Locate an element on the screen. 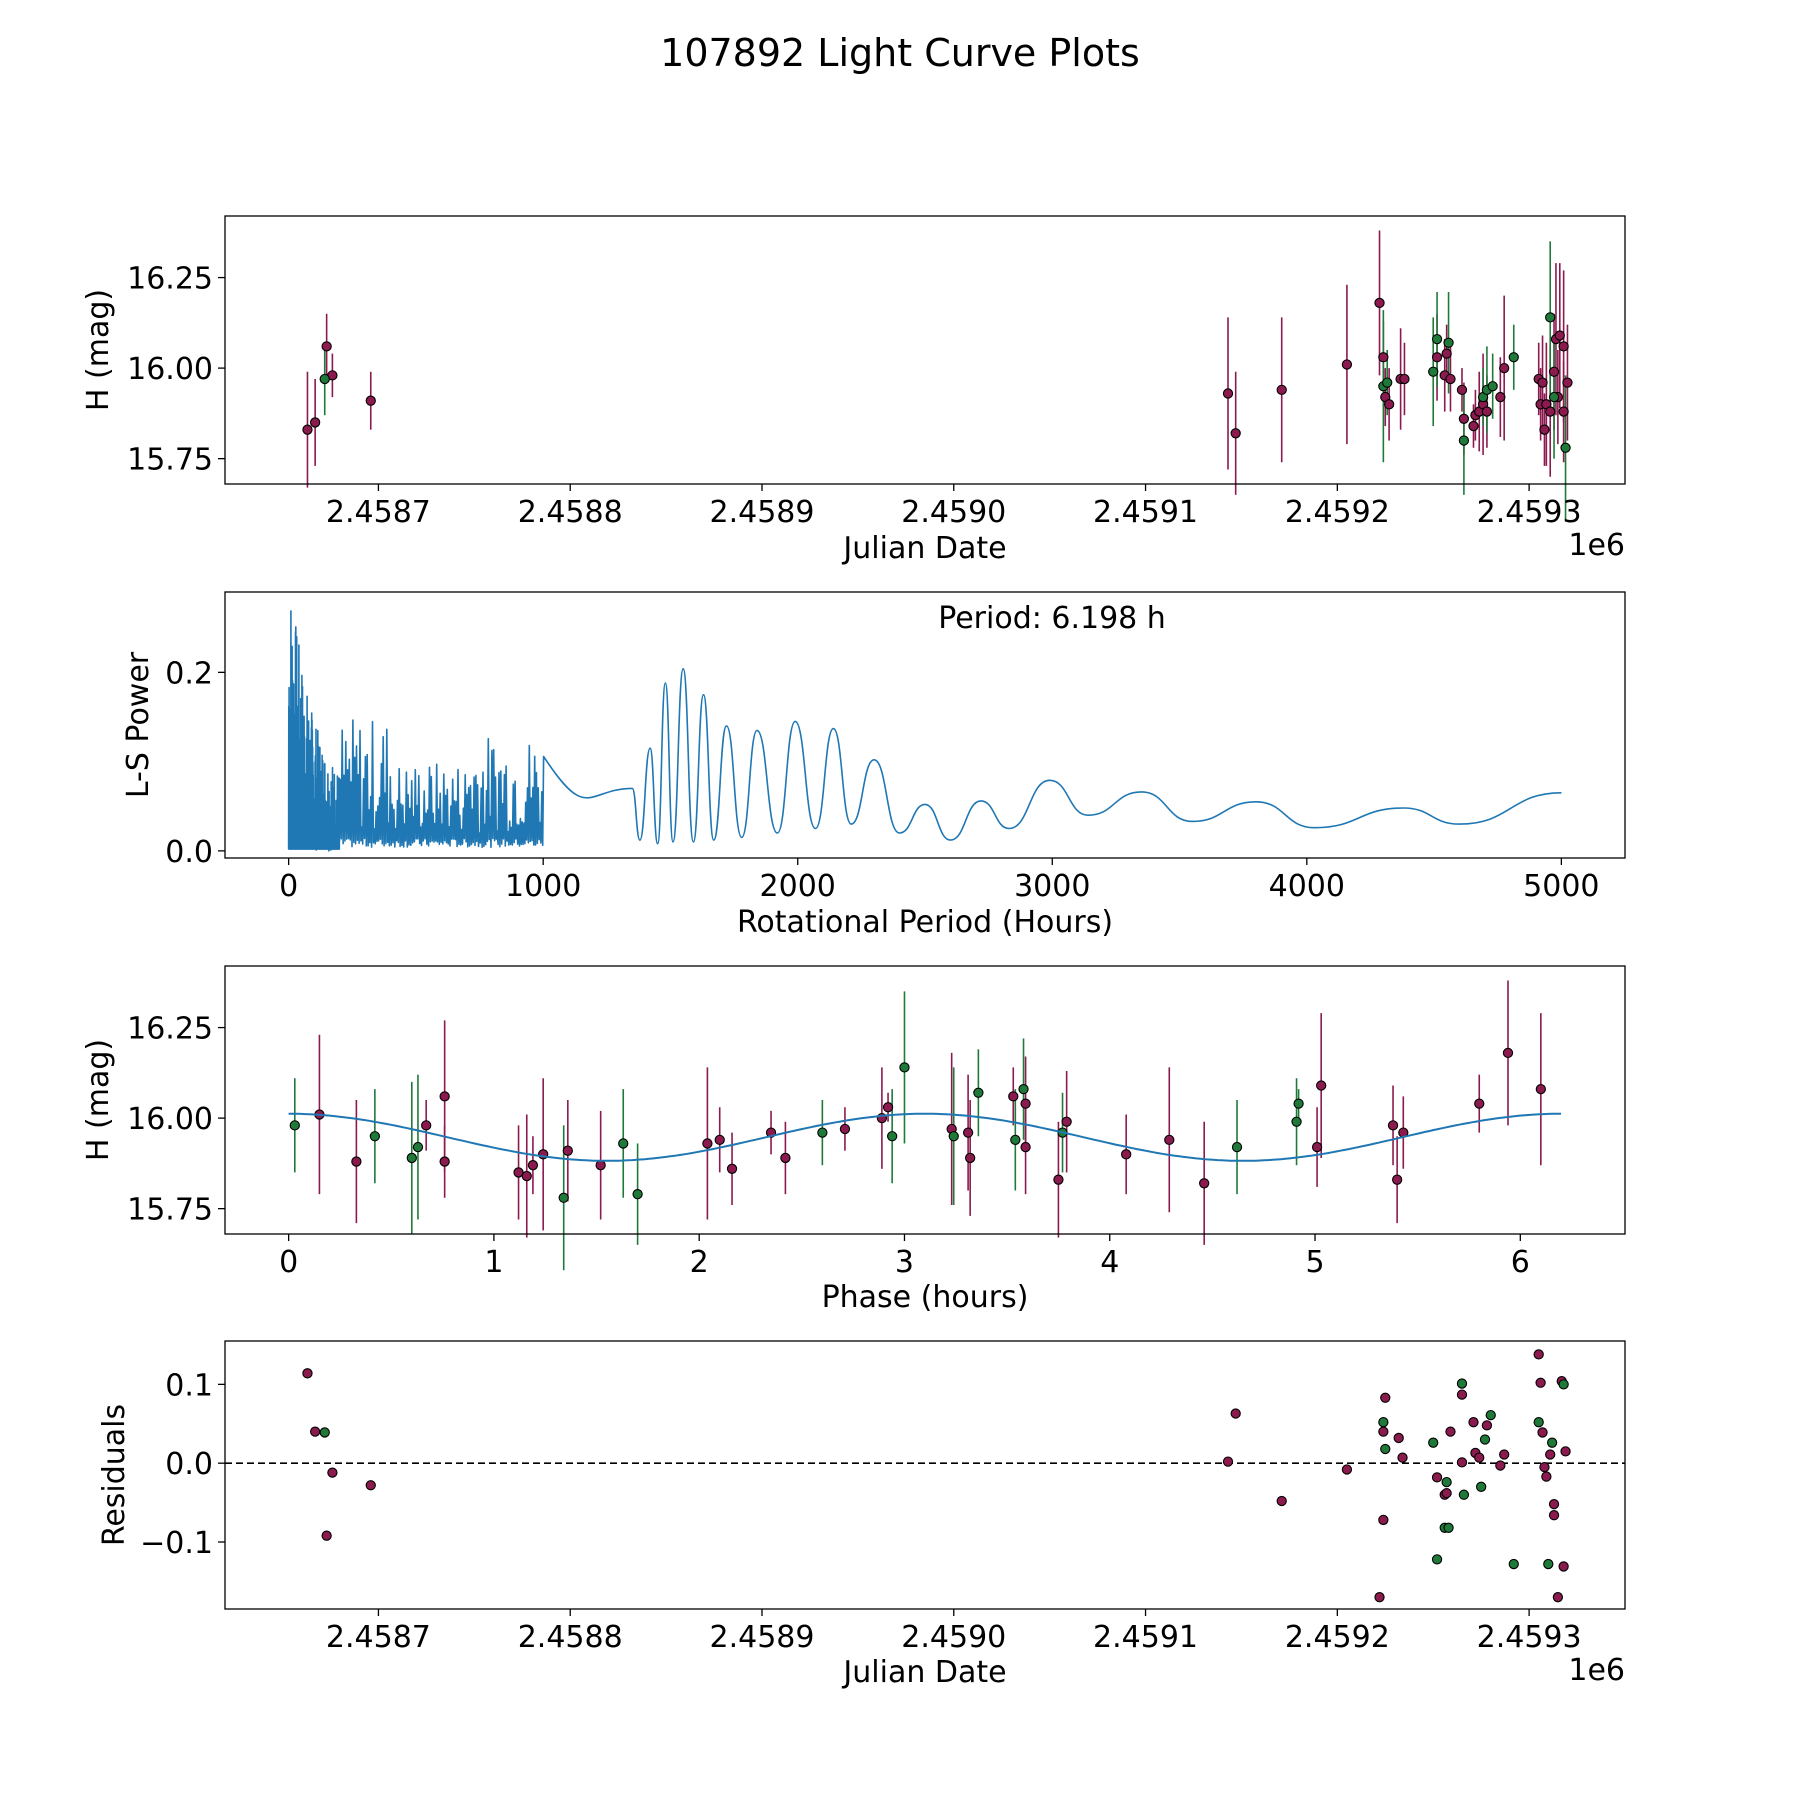 The image size is (1800, 1800). light-curve-xlabel: Julian Date is located at coordinates (923, 548).